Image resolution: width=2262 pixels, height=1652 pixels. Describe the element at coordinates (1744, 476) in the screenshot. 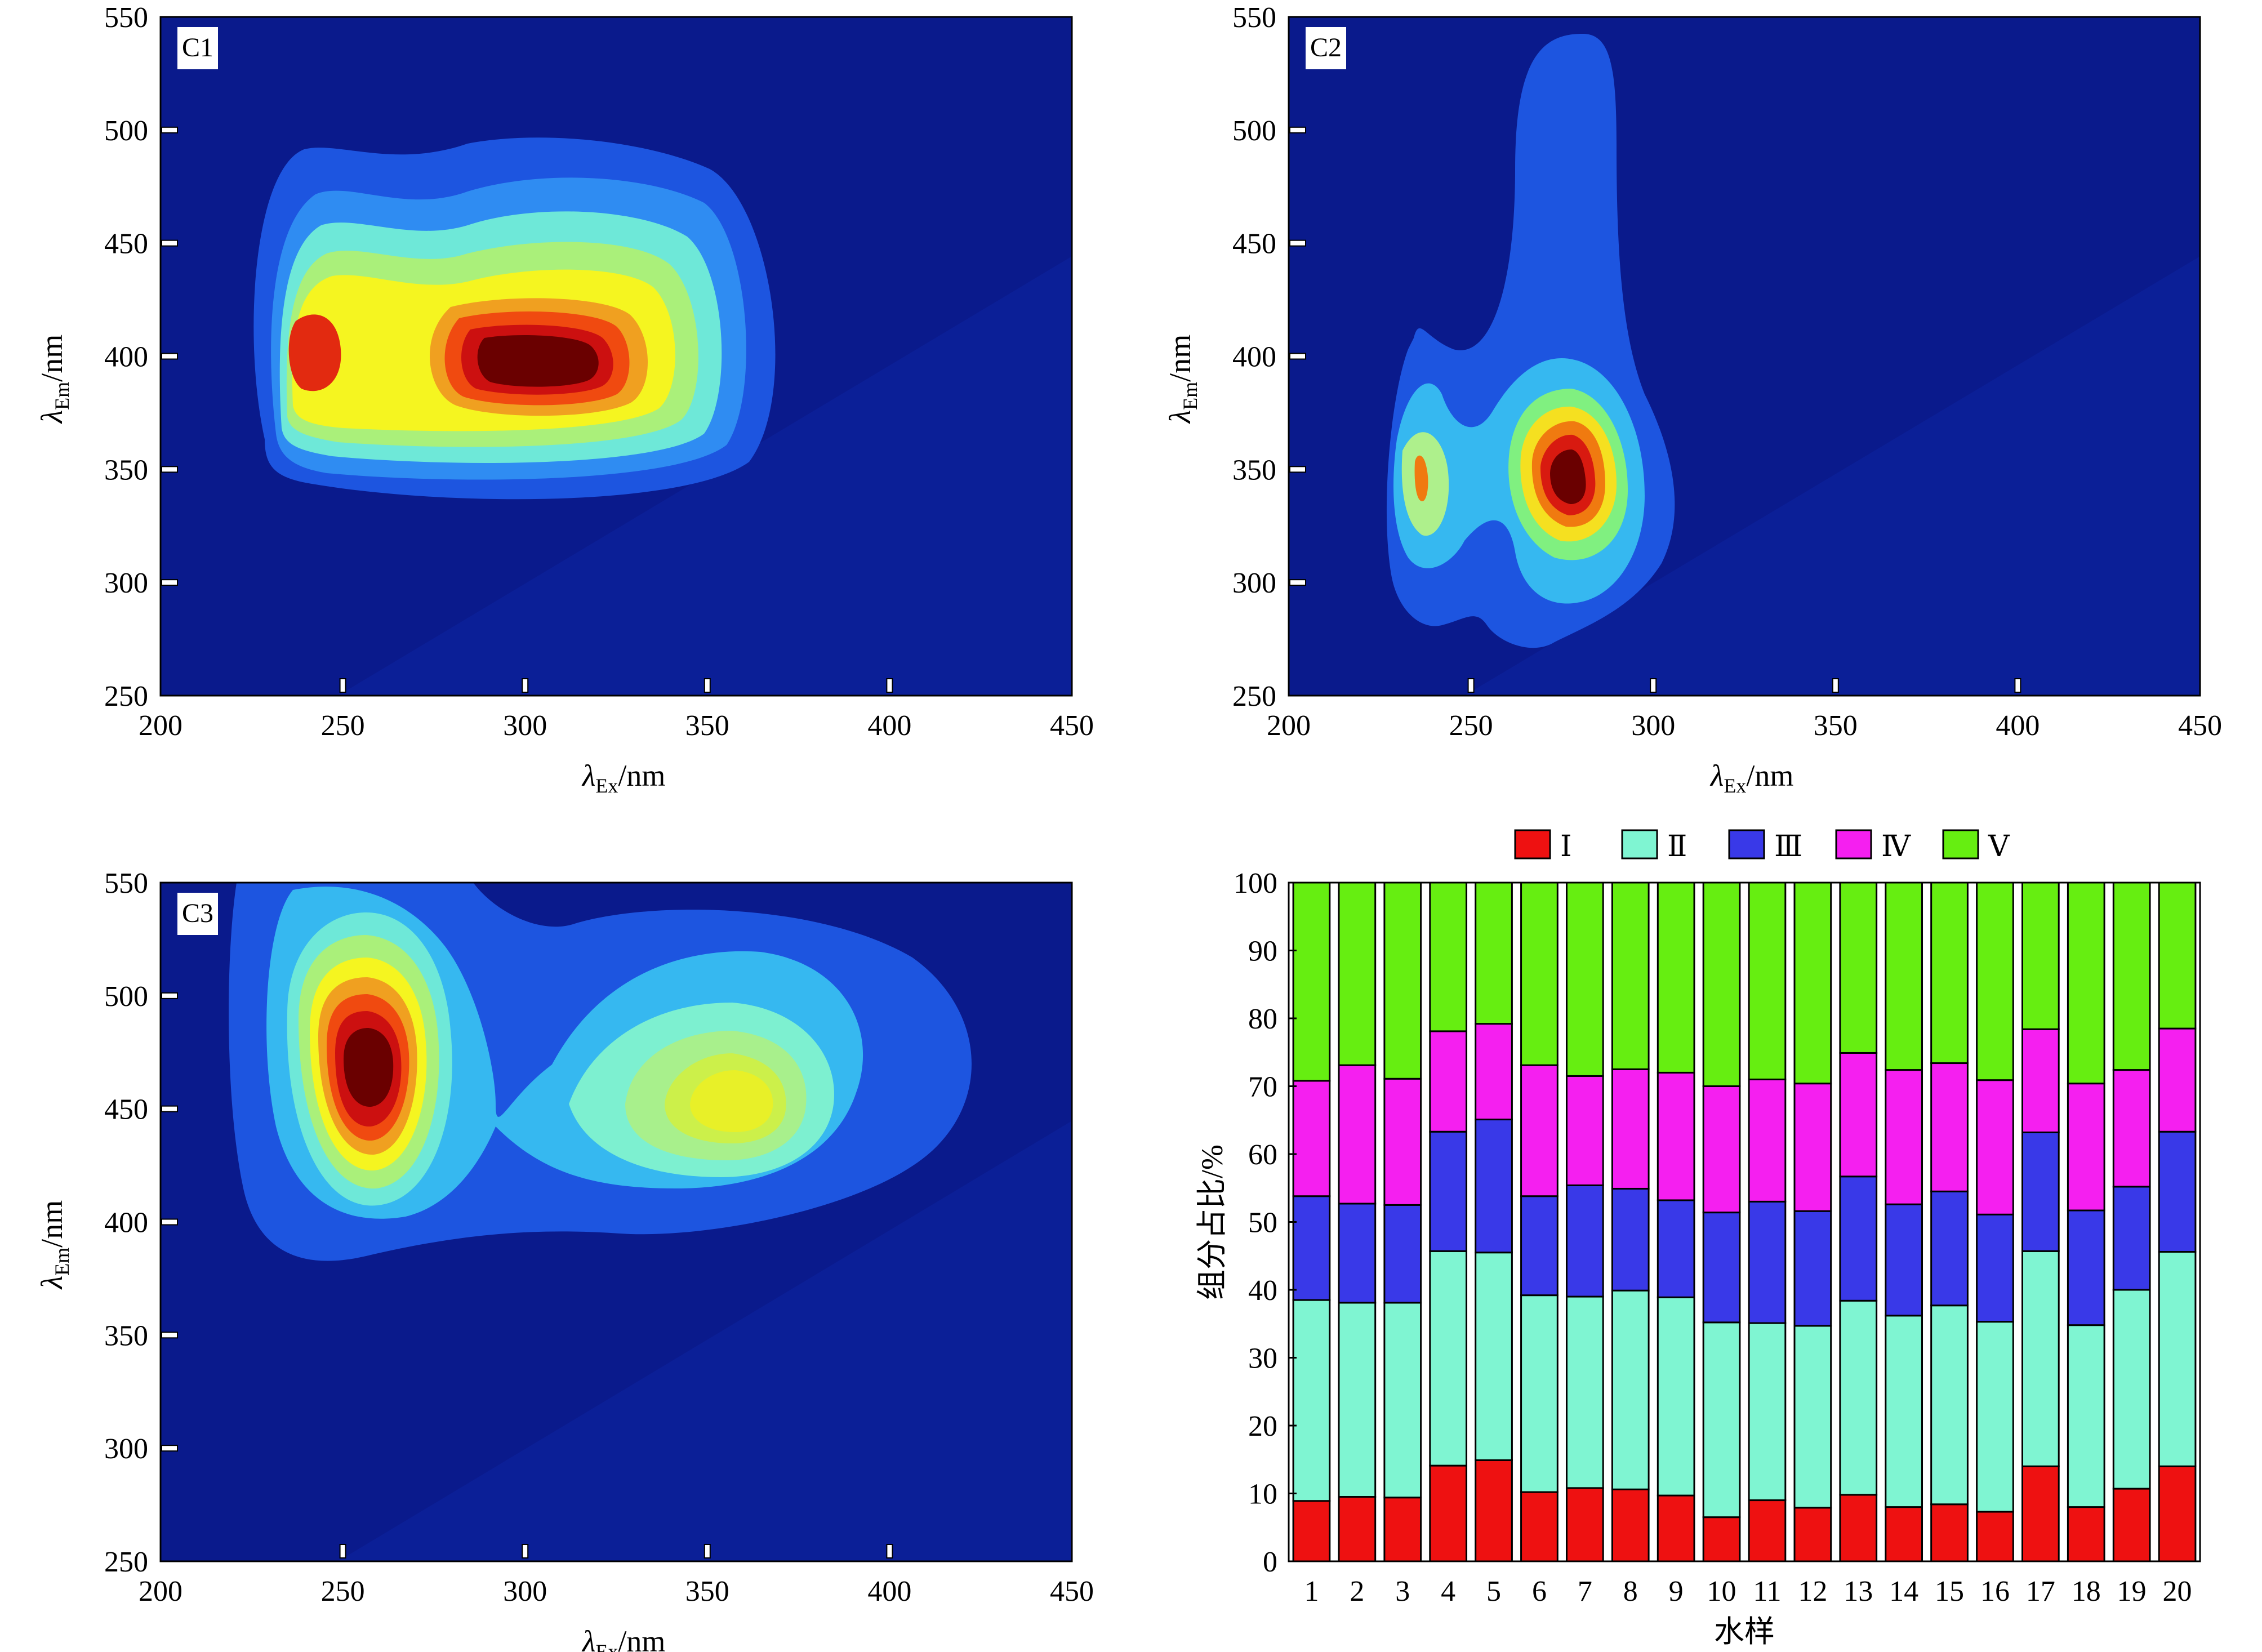

I see `c2-lower-triangle-region` at that location.